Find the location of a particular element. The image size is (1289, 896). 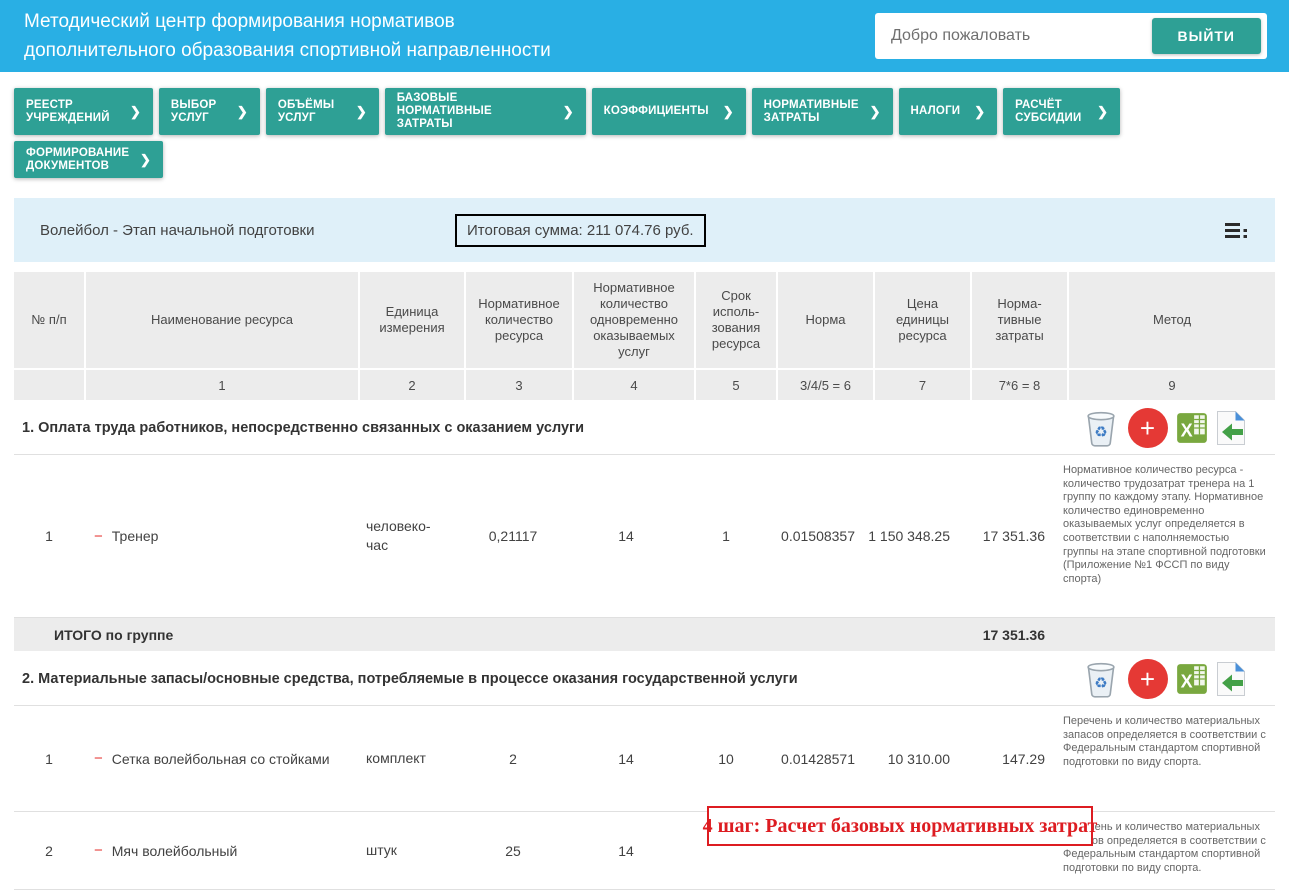

nav-item-raschet-subsidii: РАСЧЁТ СУБСИДИИ ❯ is located at coordinates (1062, 111).